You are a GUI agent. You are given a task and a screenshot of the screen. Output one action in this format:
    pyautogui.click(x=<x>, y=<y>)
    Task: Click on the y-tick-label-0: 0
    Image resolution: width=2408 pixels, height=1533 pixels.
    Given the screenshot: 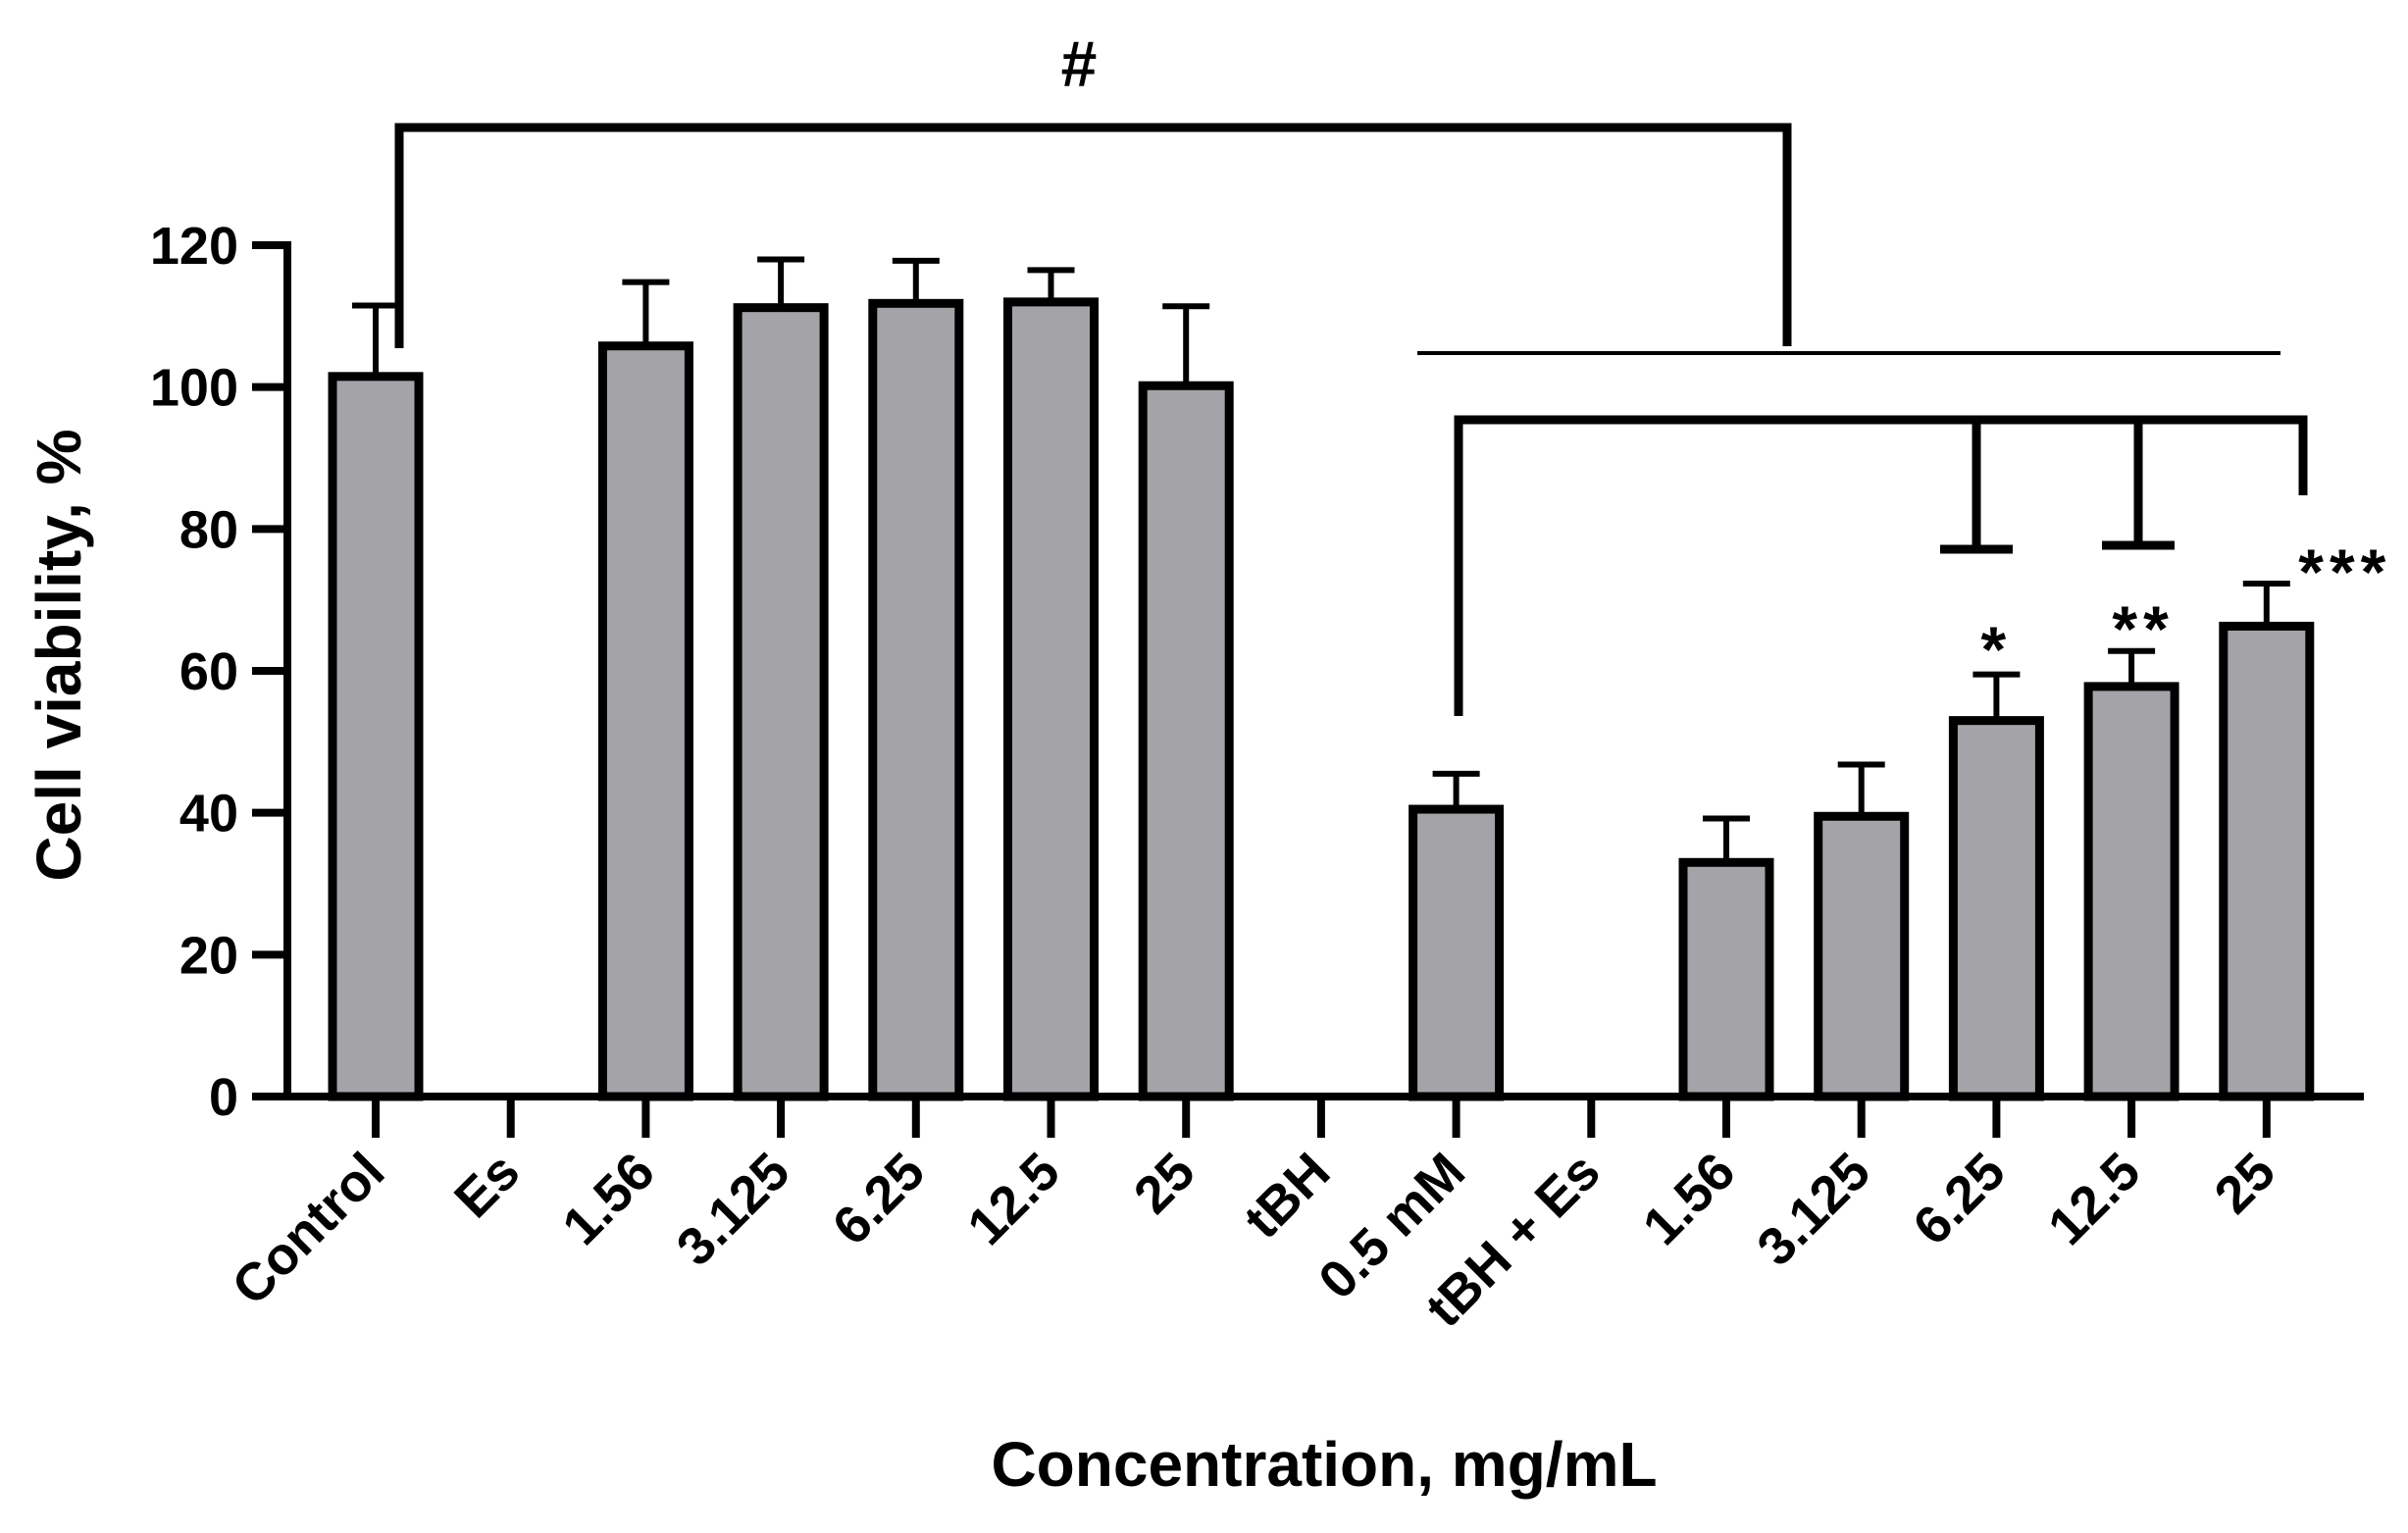 What is the action you would take?
    pyautogui.click(x=223, y=1098)
    